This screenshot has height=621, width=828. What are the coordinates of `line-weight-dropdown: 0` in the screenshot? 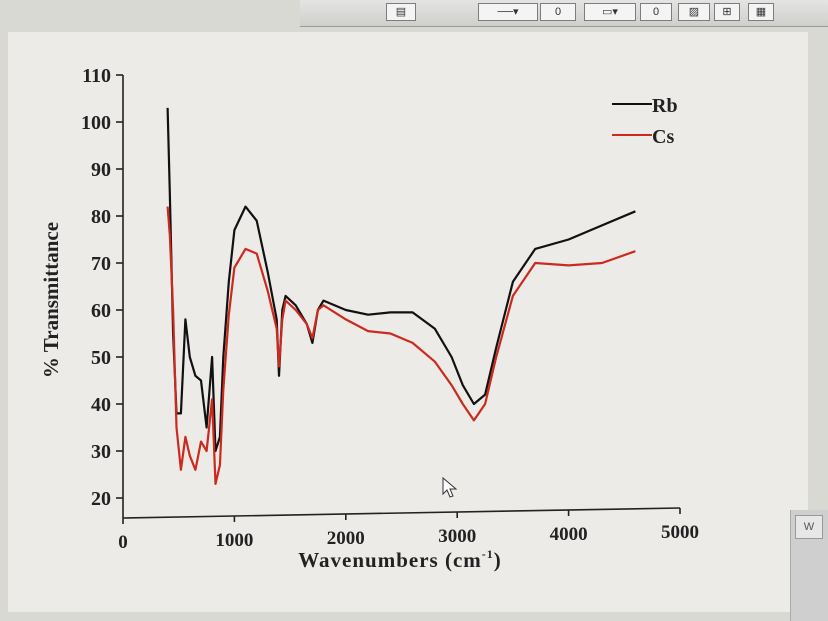 It's located at (558, 12).